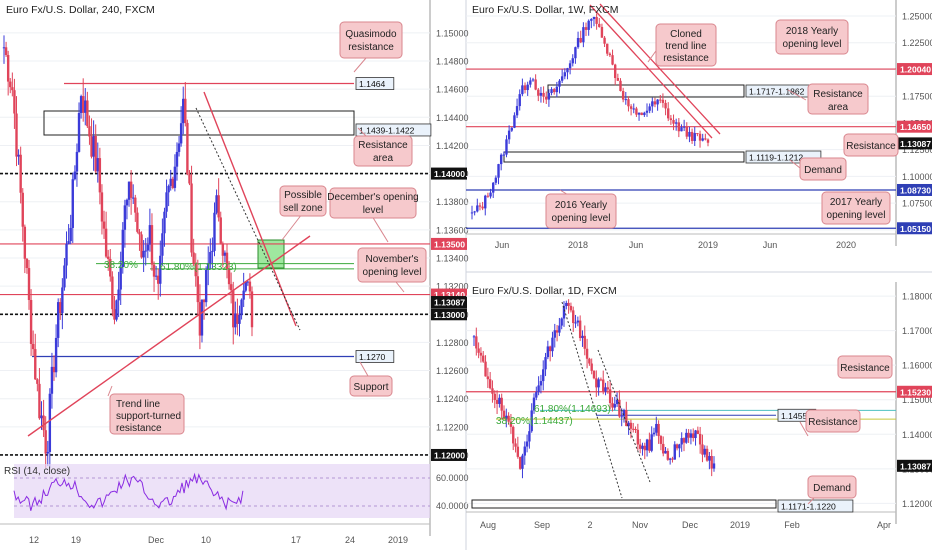 This screenshot has height=550, width=932. Describe the element at coordinates (371, 379) in the screenshot. I see `callout-support: Support` at that location.